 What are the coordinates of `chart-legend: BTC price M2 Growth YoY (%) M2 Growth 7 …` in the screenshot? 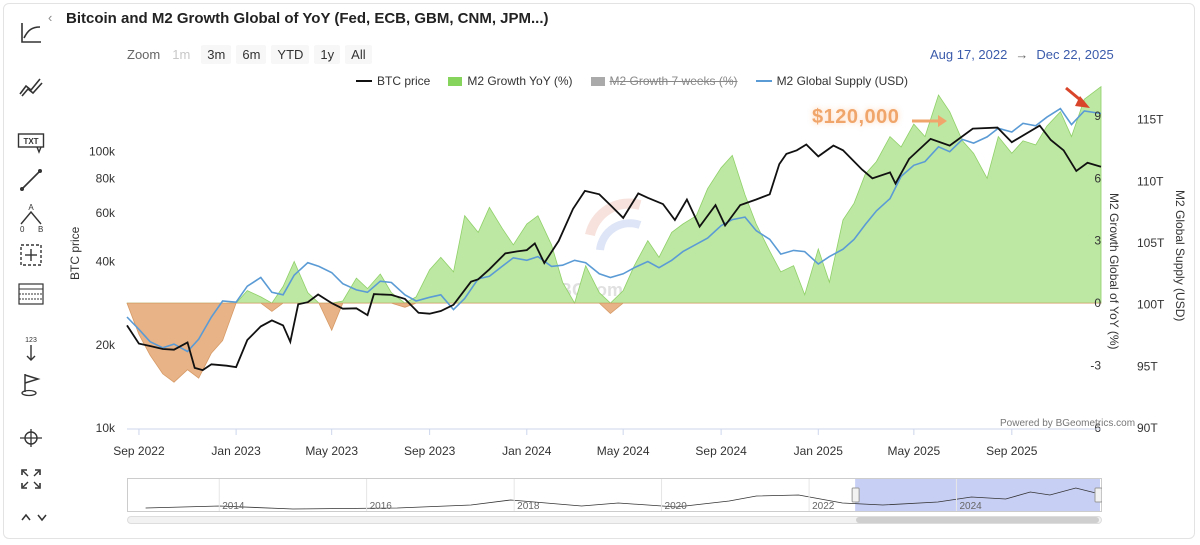 It's located at (641, 81).